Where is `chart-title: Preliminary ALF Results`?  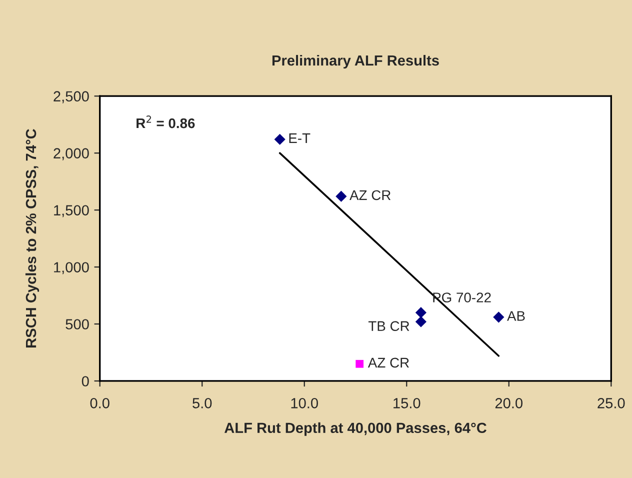 chart-title: Preliminary ALF Results is located at coordinates (355, 61).